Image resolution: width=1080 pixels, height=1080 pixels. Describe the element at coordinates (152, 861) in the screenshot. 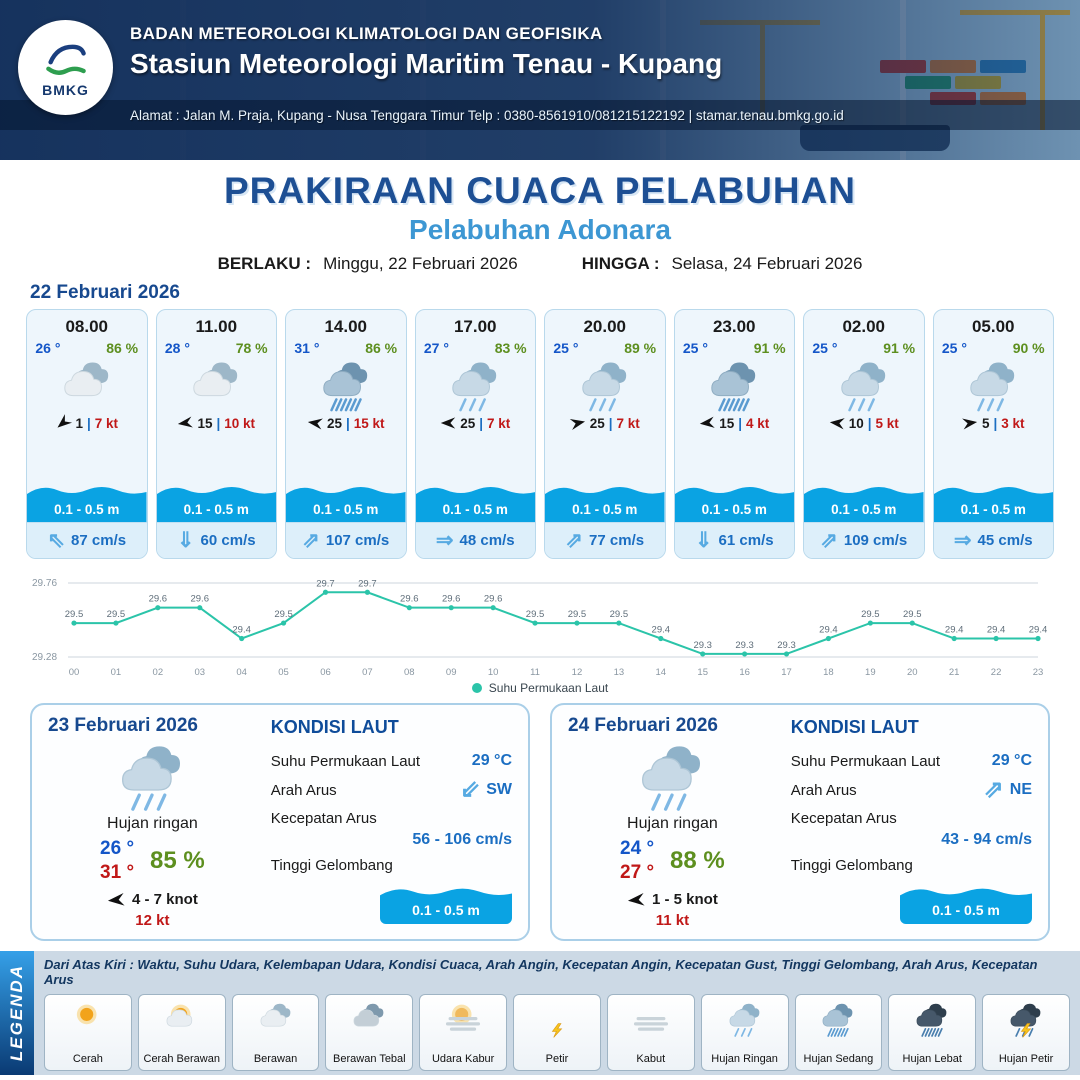

I see `daily-temps: 26 ° 31 ° 85 %` at that location.